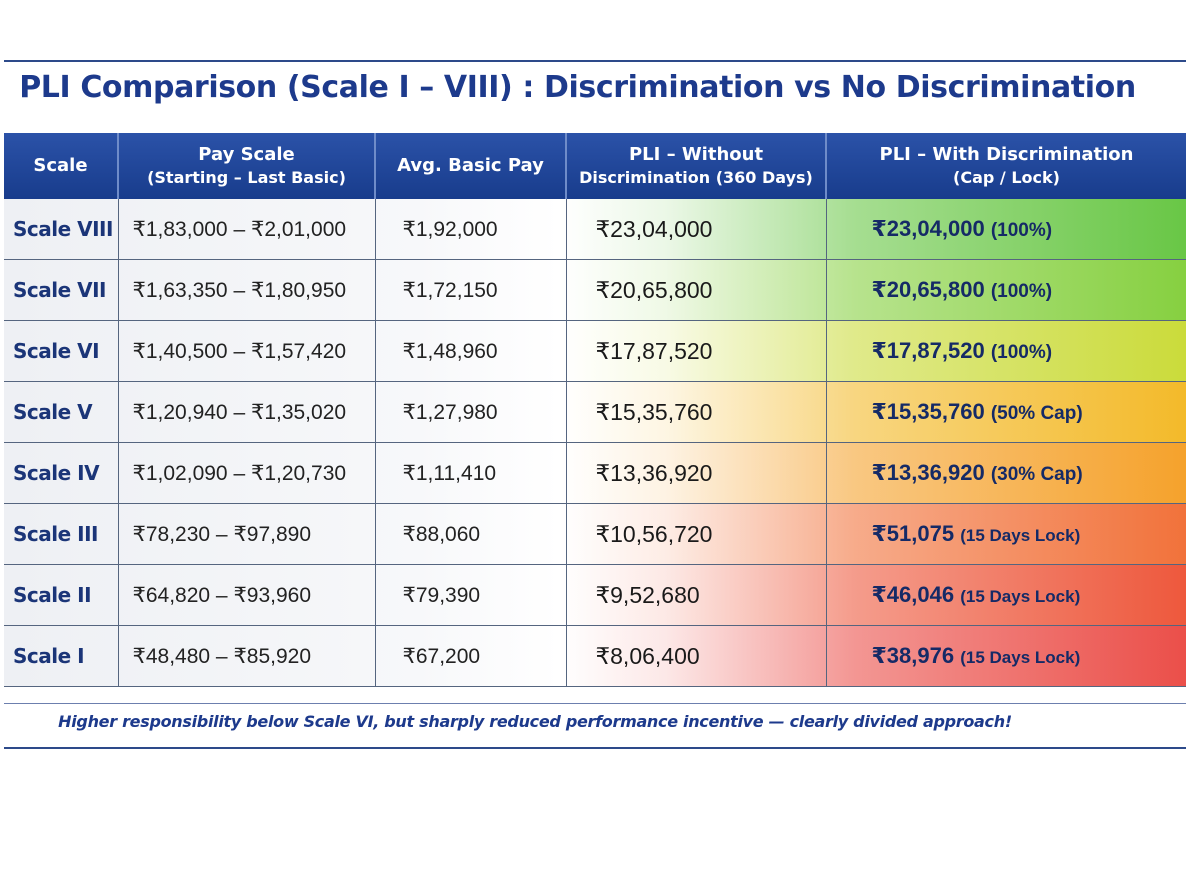 Image resolution: width=1200 pixels, height=878 pixels. What do you see at coordinates (696, 155) in the screenshot?
I see `header-pli-without-l1: PLI – Without` at bounding box center [696, 155].